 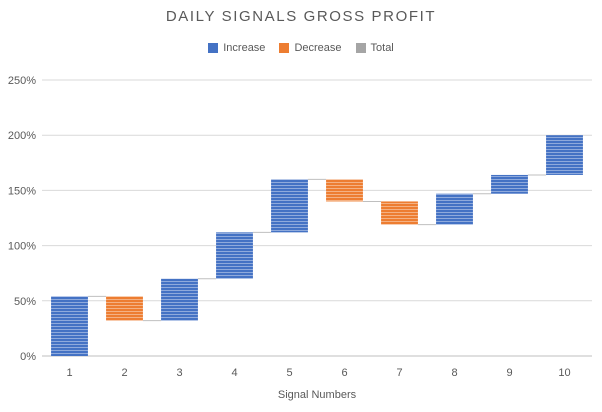 What do you see at coordinates (382, 48) in the screenshot?
I see `legend-label-total: Total` at bounding box center [382, 48].